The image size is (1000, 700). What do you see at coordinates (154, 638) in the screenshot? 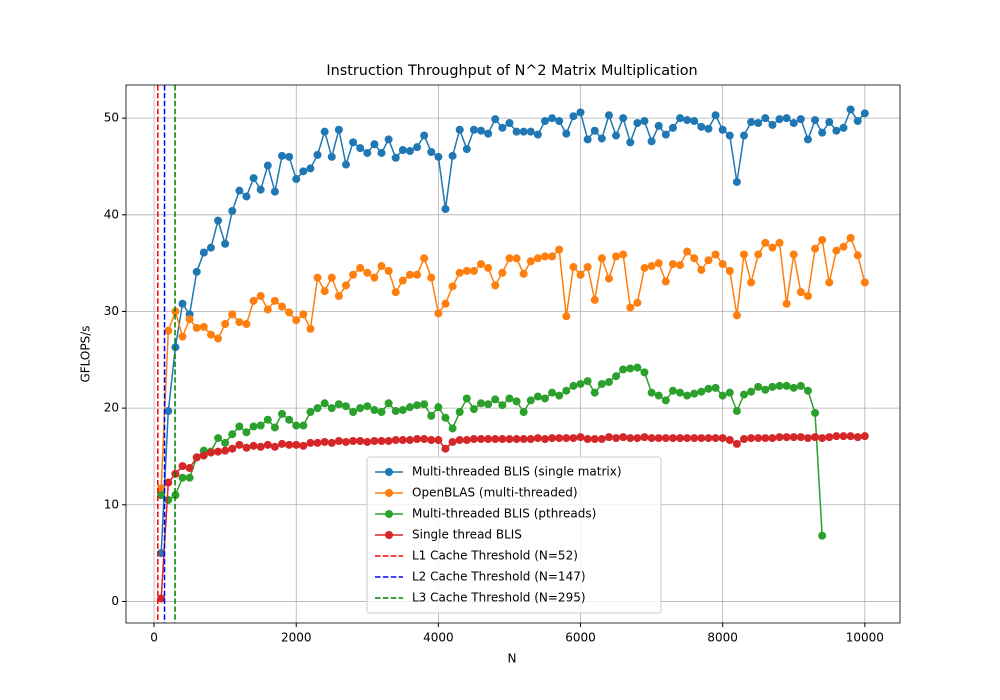
I see `x-tick-label: 0` at bounding box center [154, 638].